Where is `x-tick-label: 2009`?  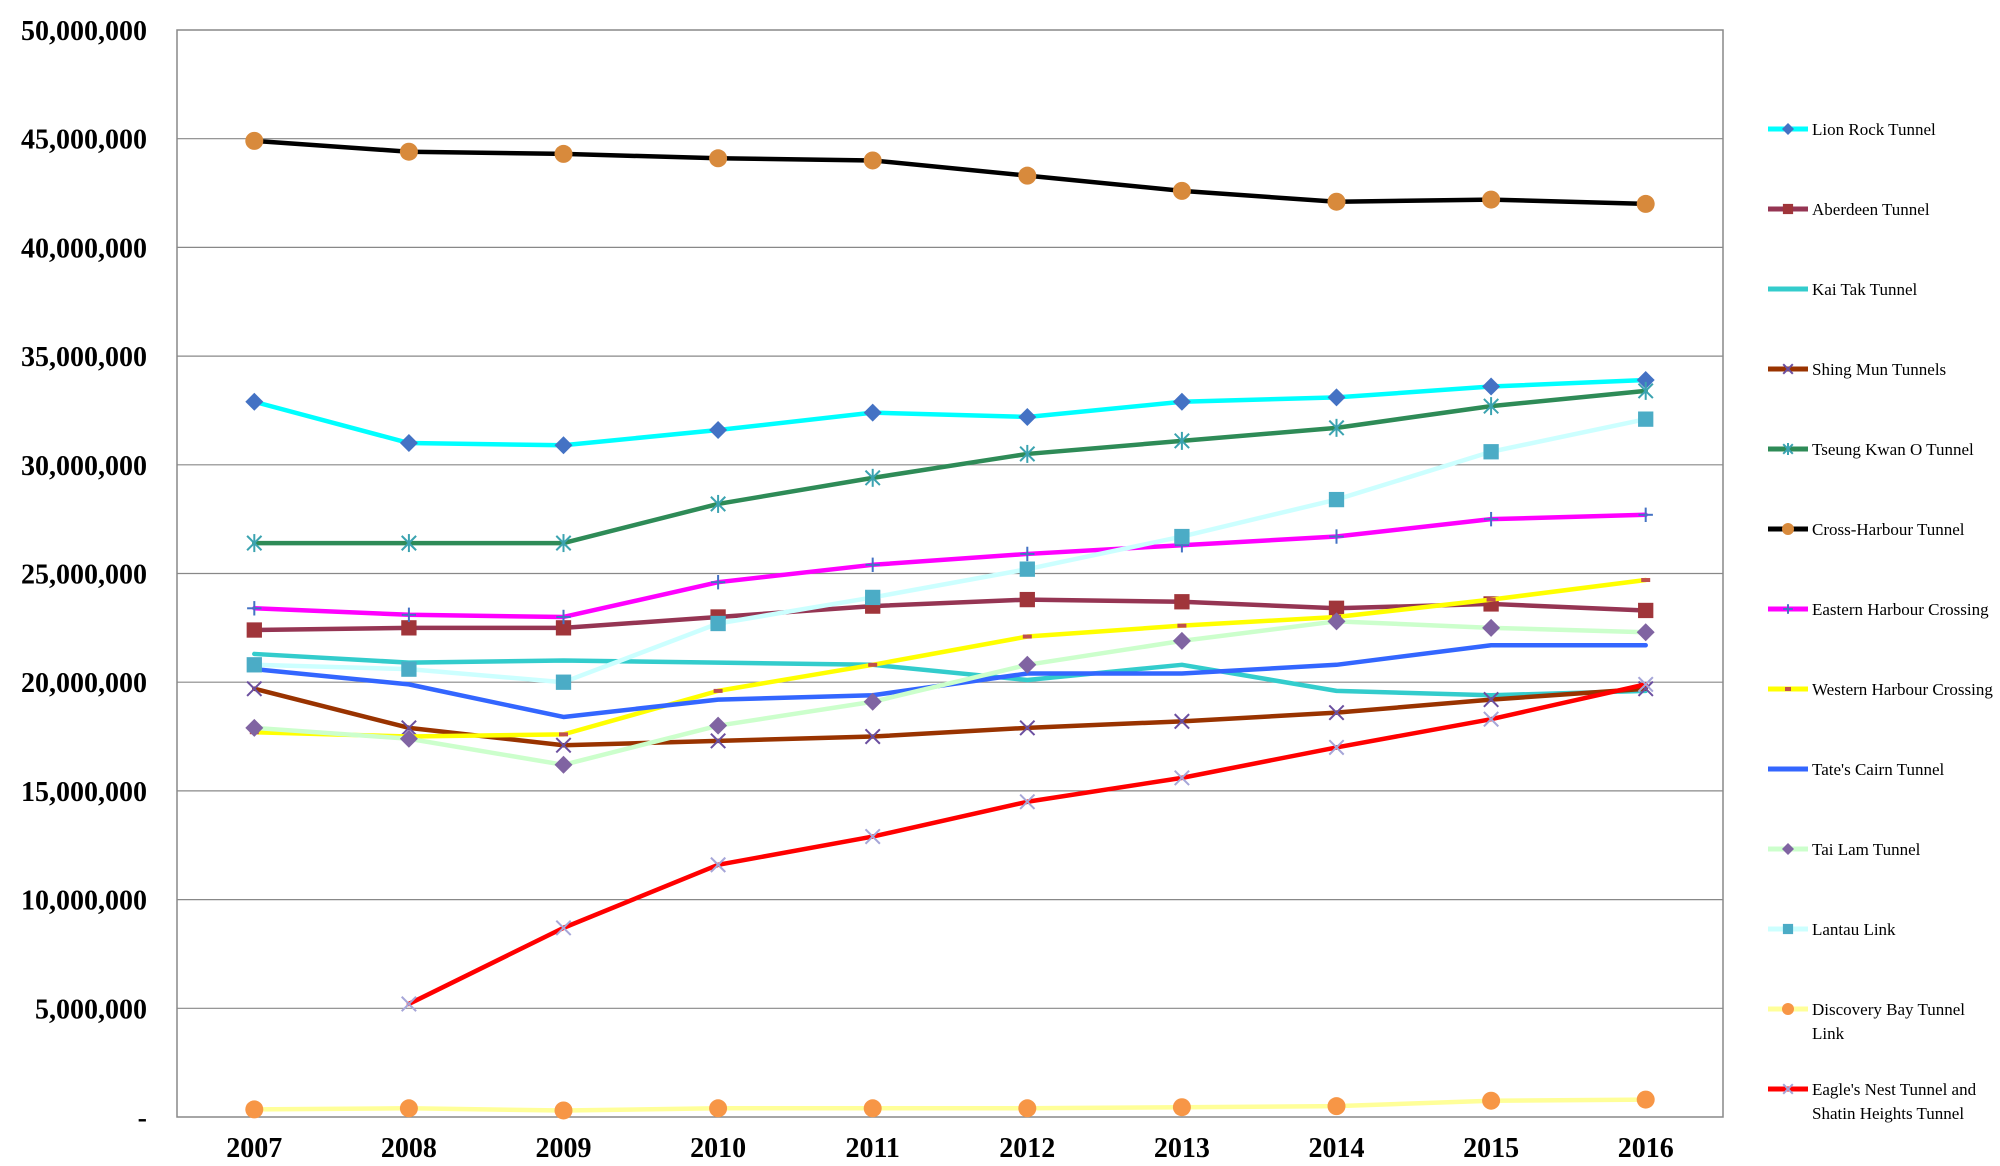
x-tick-label: 2009 is located at coordinates (564, 1148).